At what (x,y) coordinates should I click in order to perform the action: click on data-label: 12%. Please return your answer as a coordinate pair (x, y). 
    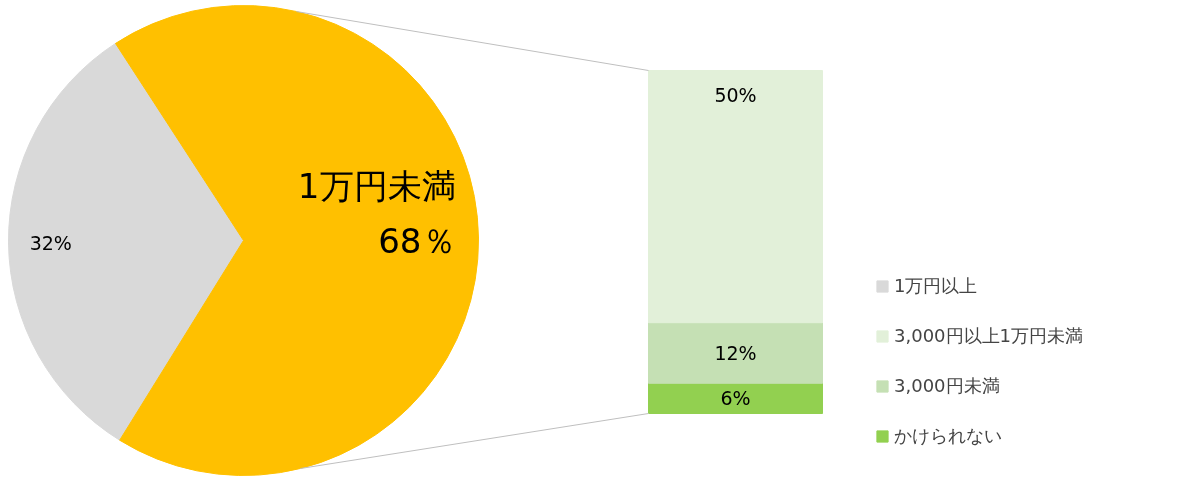
    Looking at the image, I should click on (735, 352).